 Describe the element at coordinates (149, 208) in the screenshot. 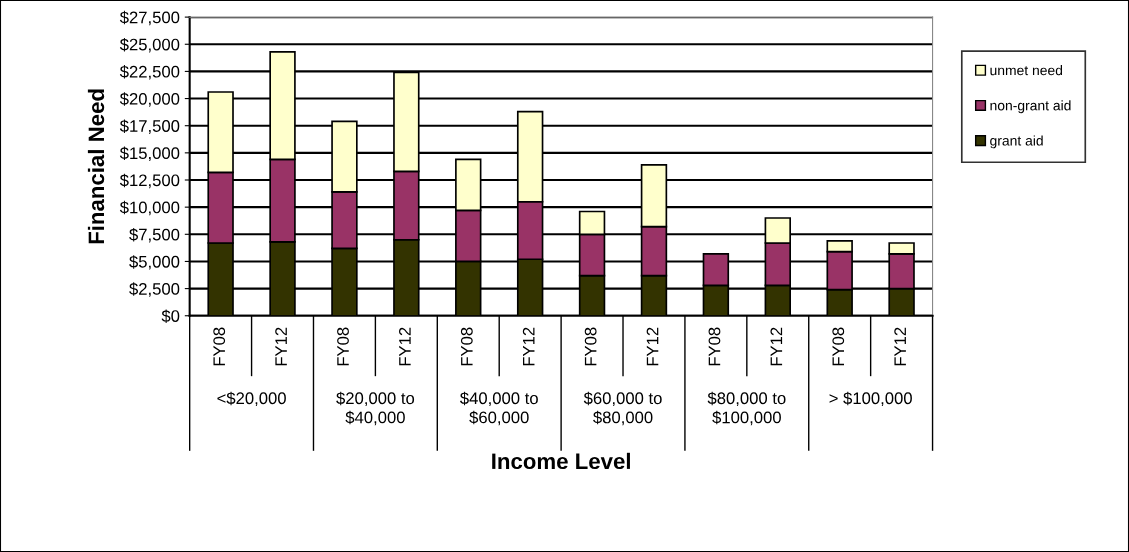

I see `y-tick-label: $10,000` at that location.